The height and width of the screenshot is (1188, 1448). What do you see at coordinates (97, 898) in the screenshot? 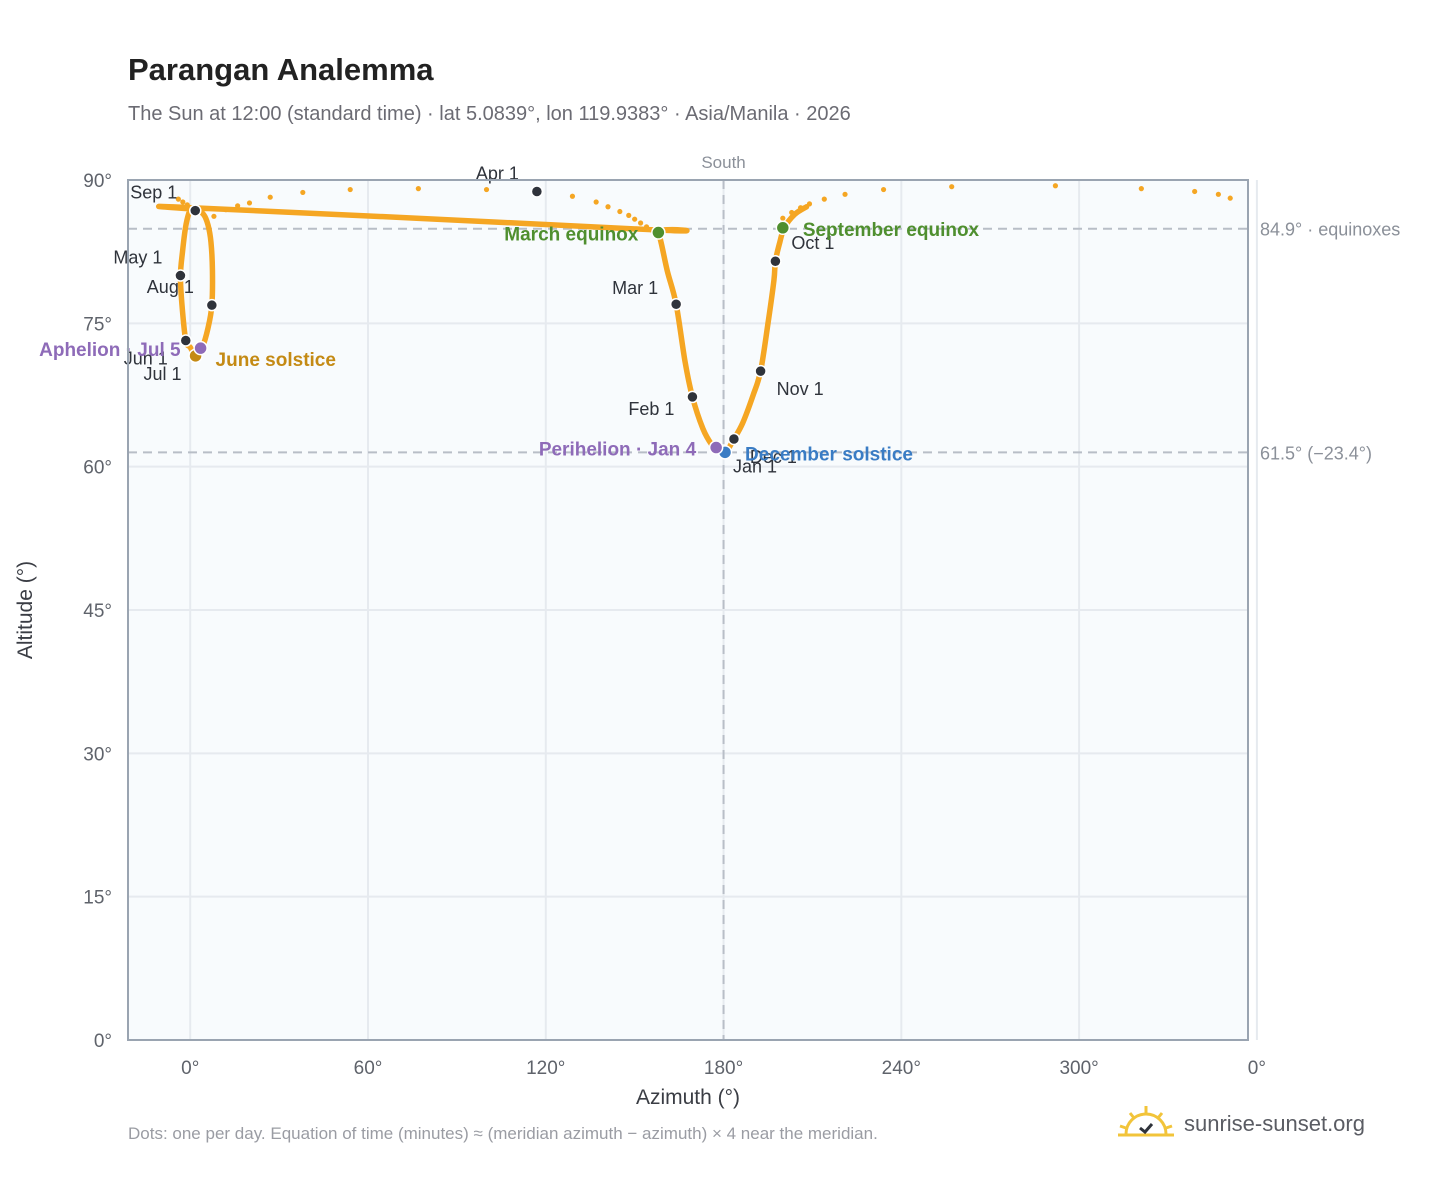
I see `y-tick-label: 15°` at bounding box center [97, 898].